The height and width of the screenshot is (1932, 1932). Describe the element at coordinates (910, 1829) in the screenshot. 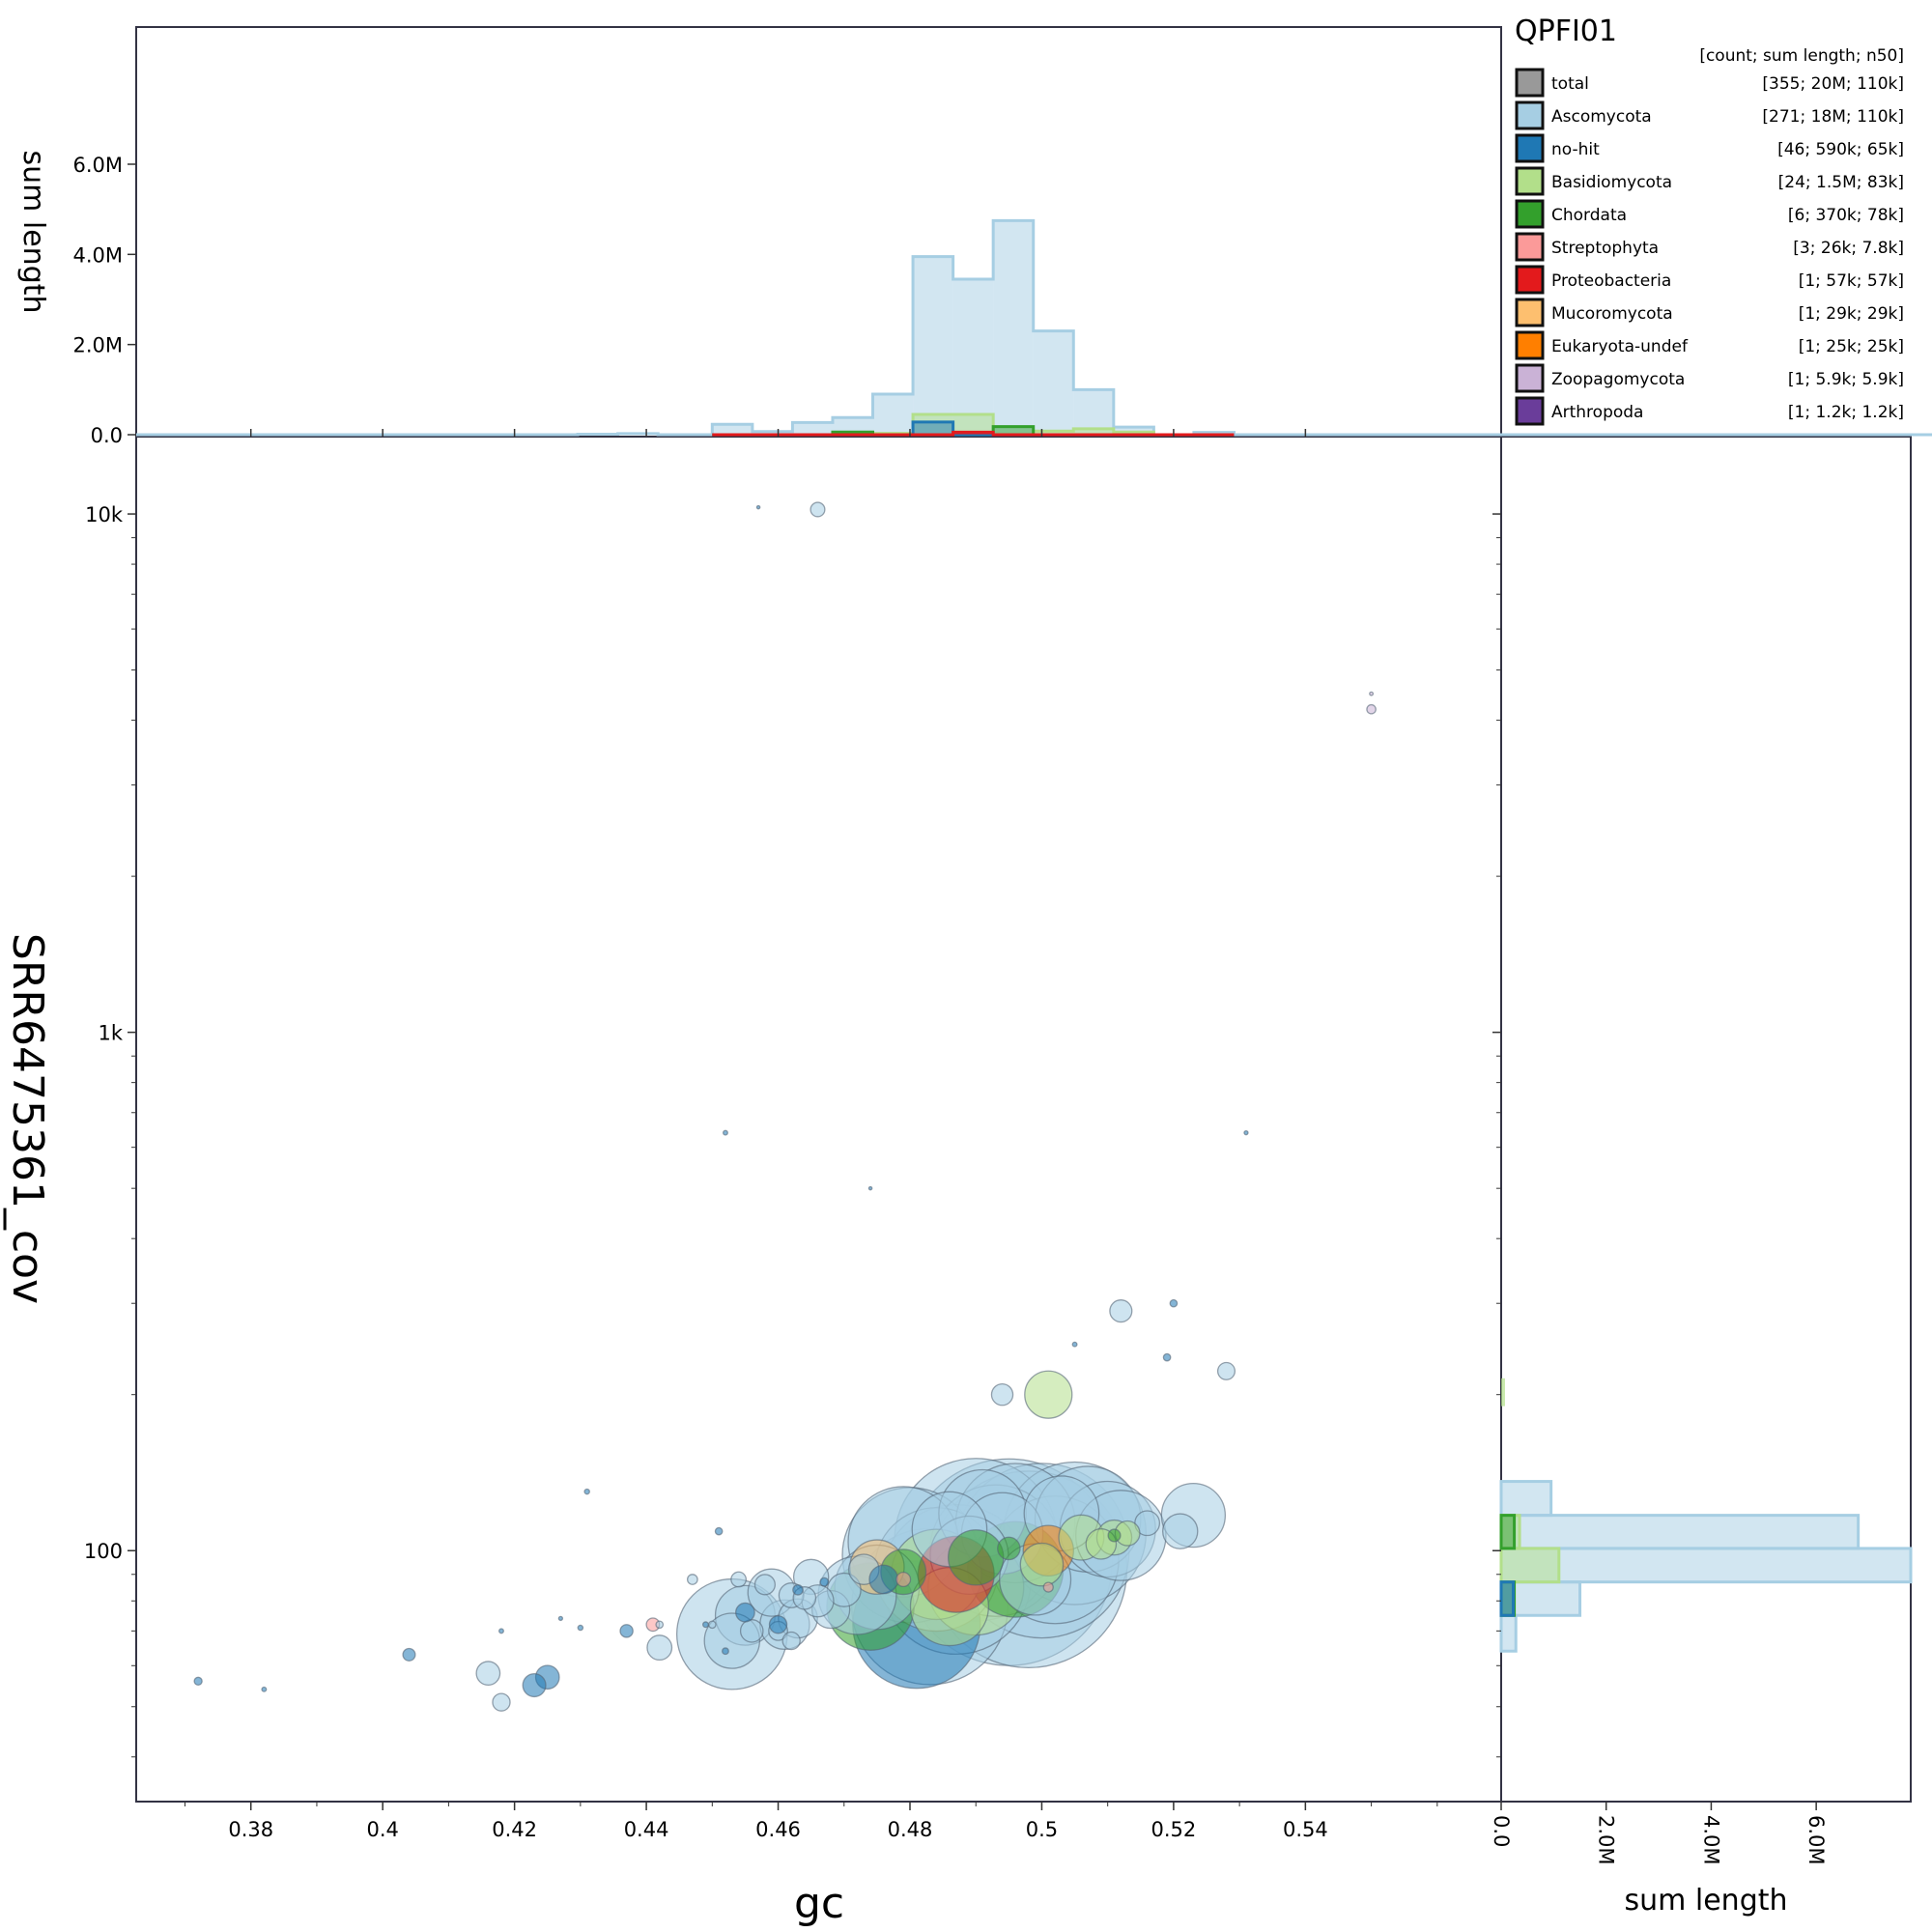

I see `x-tick-label: 0.48` at that location.